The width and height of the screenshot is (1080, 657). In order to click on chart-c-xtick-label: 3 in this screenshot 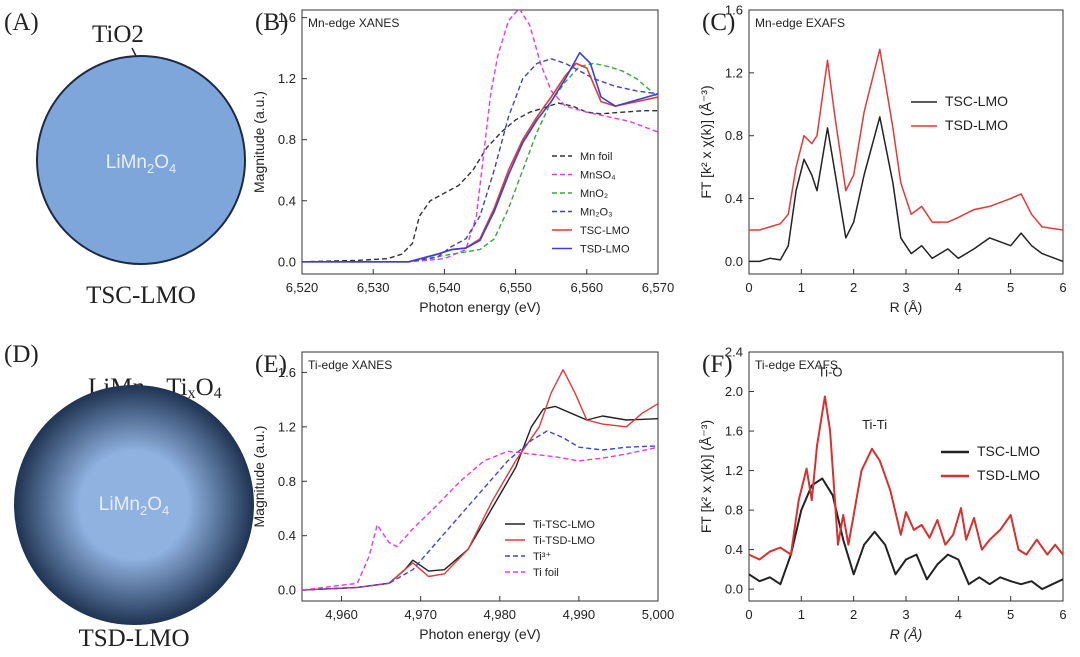, I will do `click(905, 287)`.